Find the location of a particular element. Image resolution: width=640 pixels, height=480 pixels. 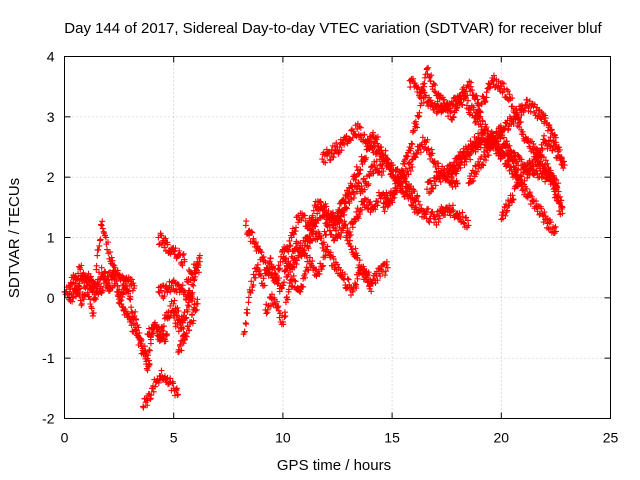

y-tick-label: -1 is located at coordinates (48, 358).